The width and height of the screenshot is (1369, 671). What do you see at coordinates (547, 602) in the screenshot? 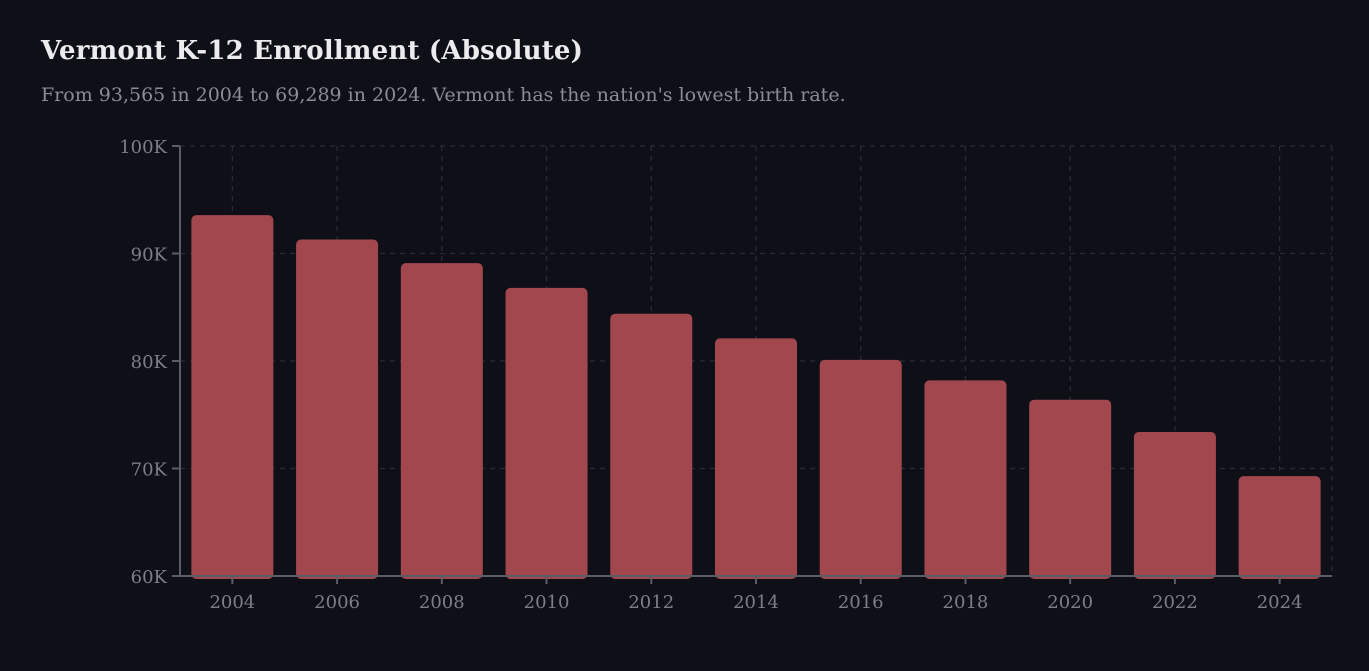
I see `x-tick-label: 2010` at bounding box center [547, 602].